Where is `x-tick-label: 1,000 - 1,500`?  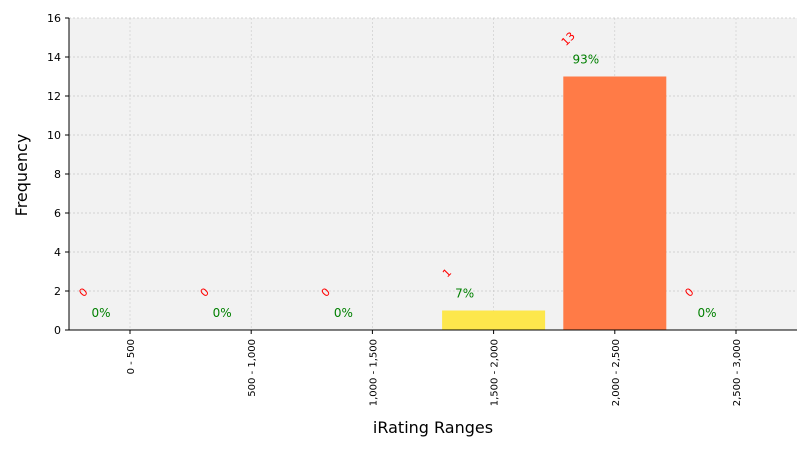 x-tick-label: 1,000 - 1,500 is located at coordinates (373, 372).